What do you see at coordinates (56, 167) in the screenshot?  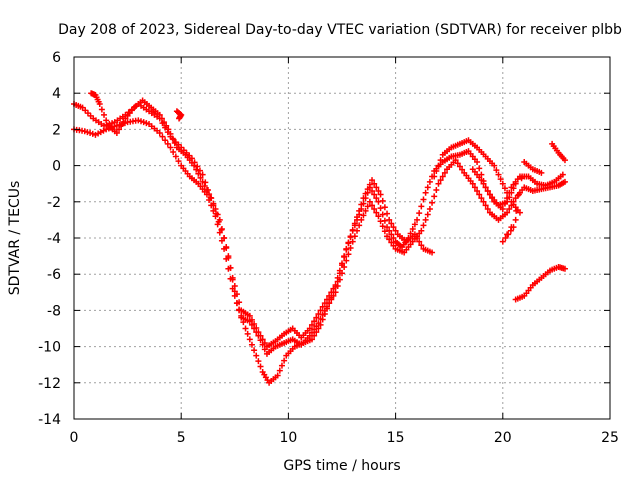 I see `y-tick-label: 0` at bounding box center [56, 167].